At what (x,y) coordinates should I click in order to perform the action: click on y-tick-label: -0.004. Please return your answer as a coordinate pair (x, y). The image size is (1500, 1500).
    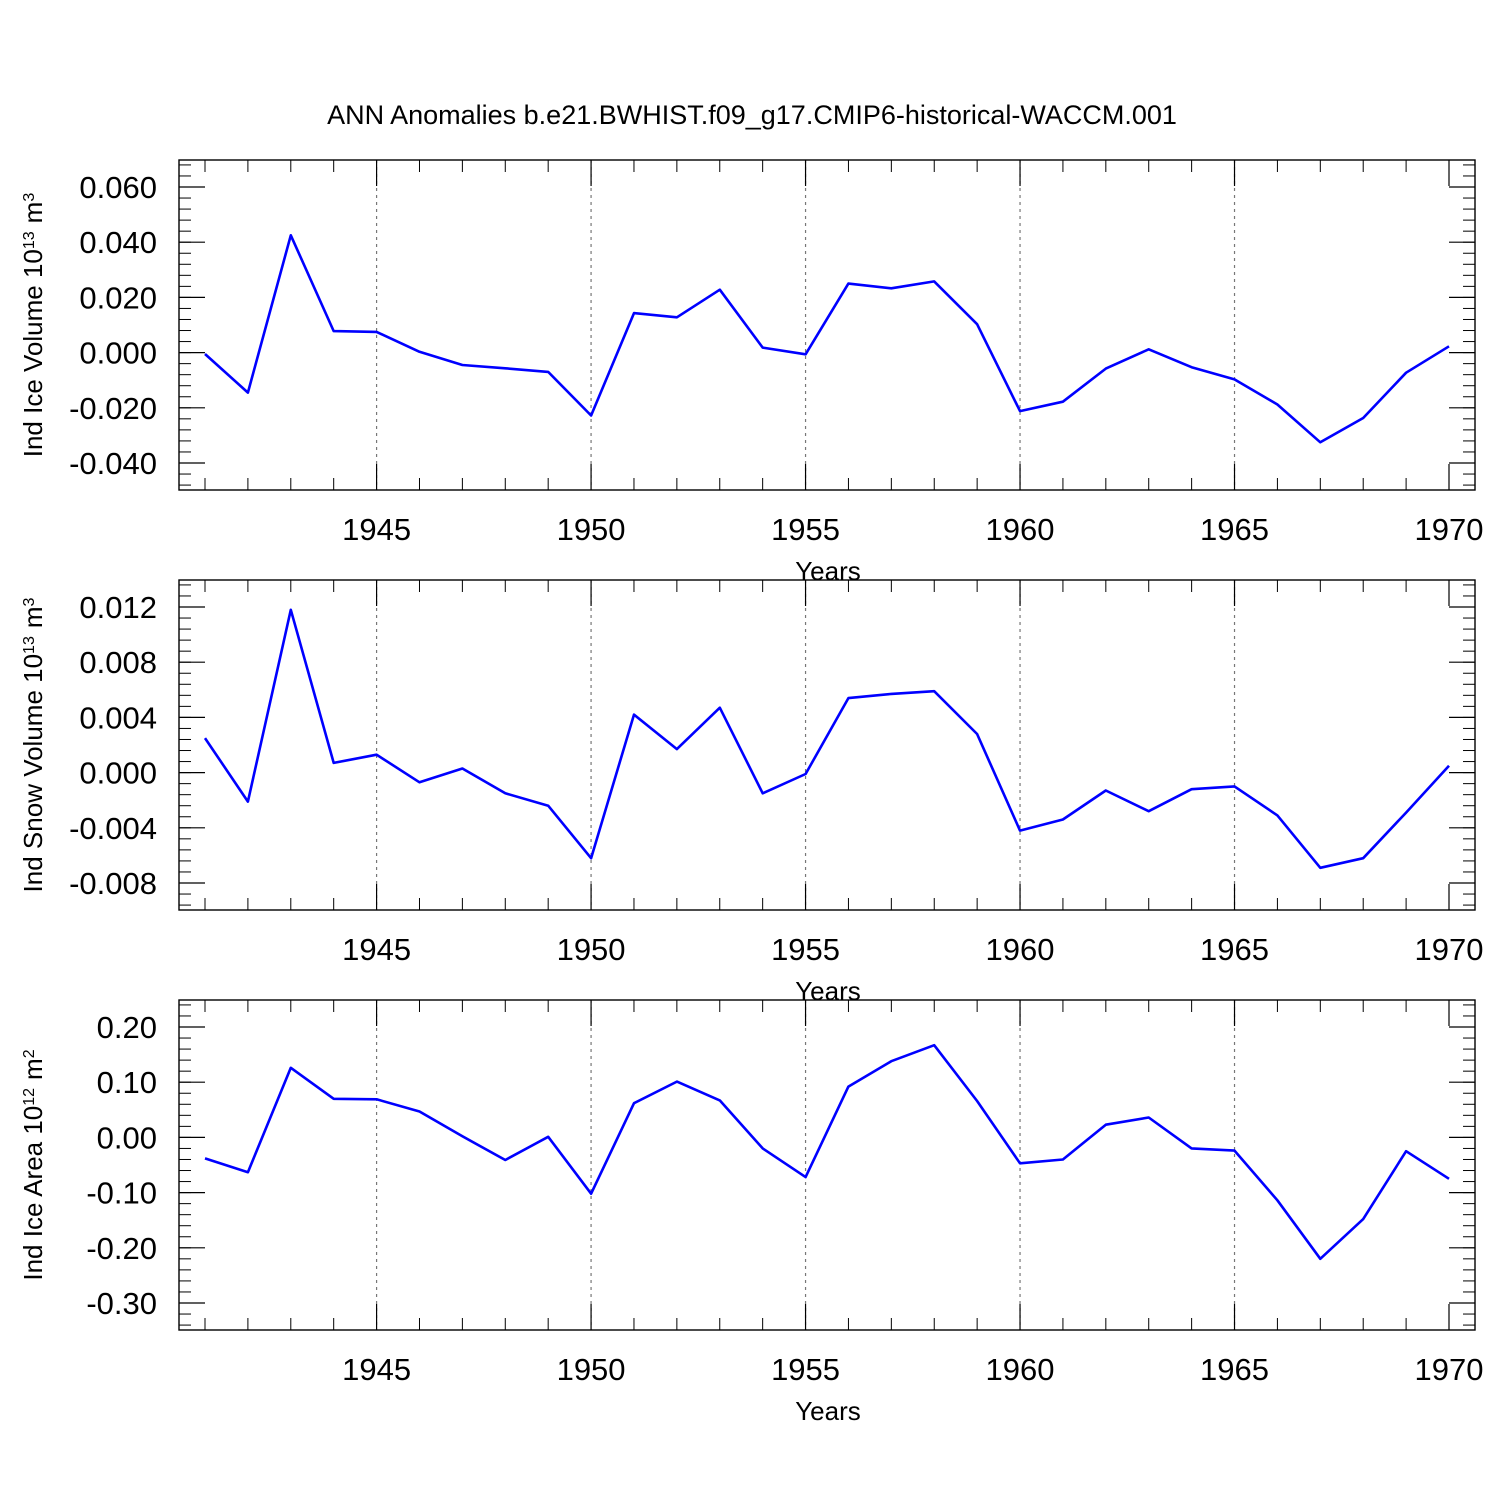
    Looking at the image, I should click on (113, 828).